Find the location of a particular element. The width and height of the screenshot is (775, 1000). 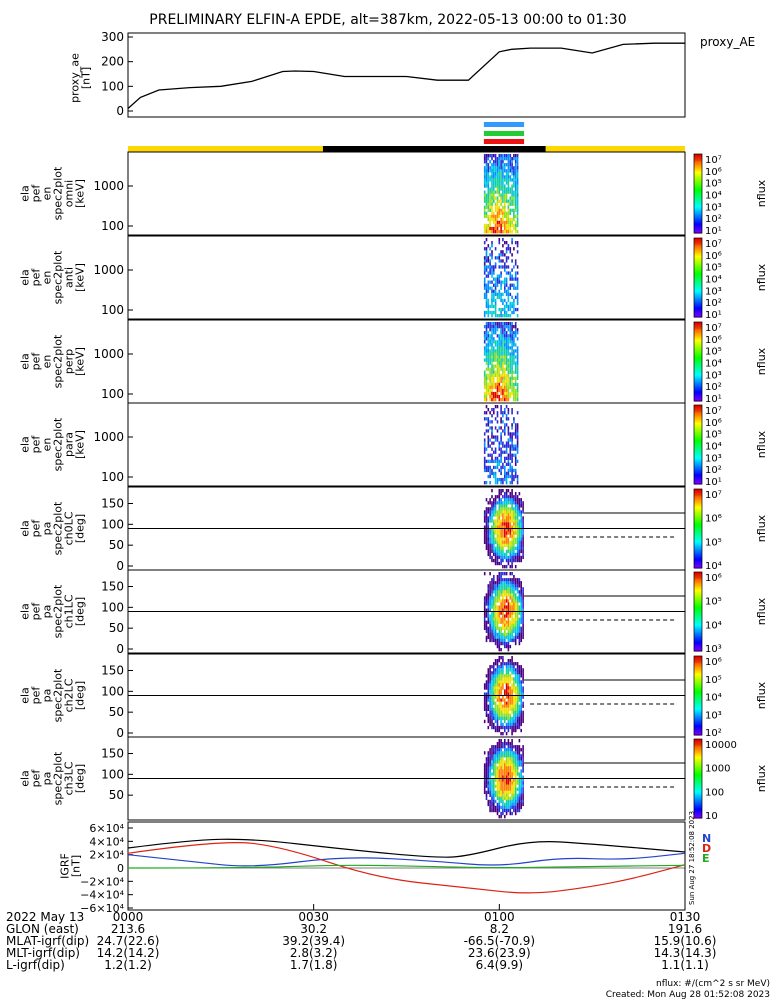

ylabel-line: spec2plot is located at coordinates (58, 277).